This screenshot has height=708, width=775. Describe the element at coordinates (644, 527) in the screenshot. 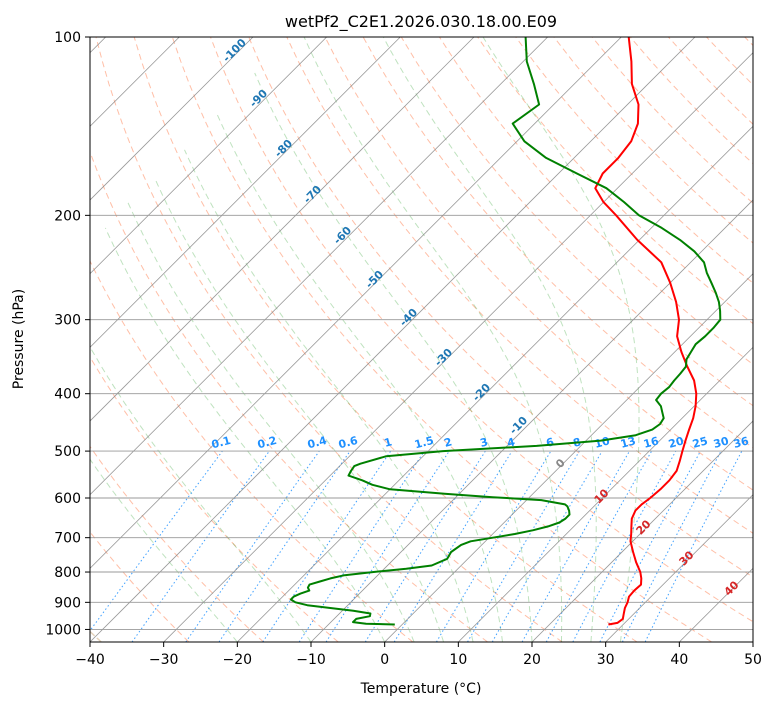

I see `moist-adiabat-label: 20` at that location.